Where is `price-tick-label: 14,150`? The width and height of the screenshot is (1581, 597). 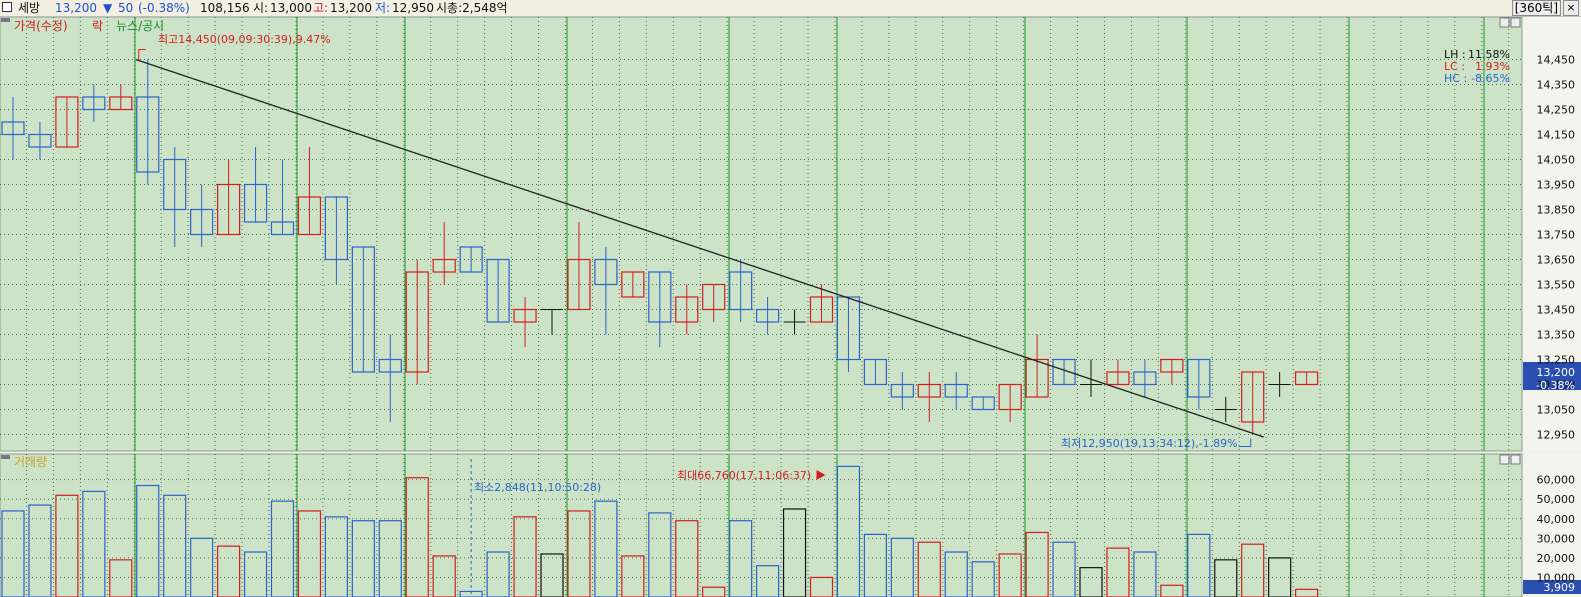 price-tick-label: 14,150 is located at coordinates (1556, 135).